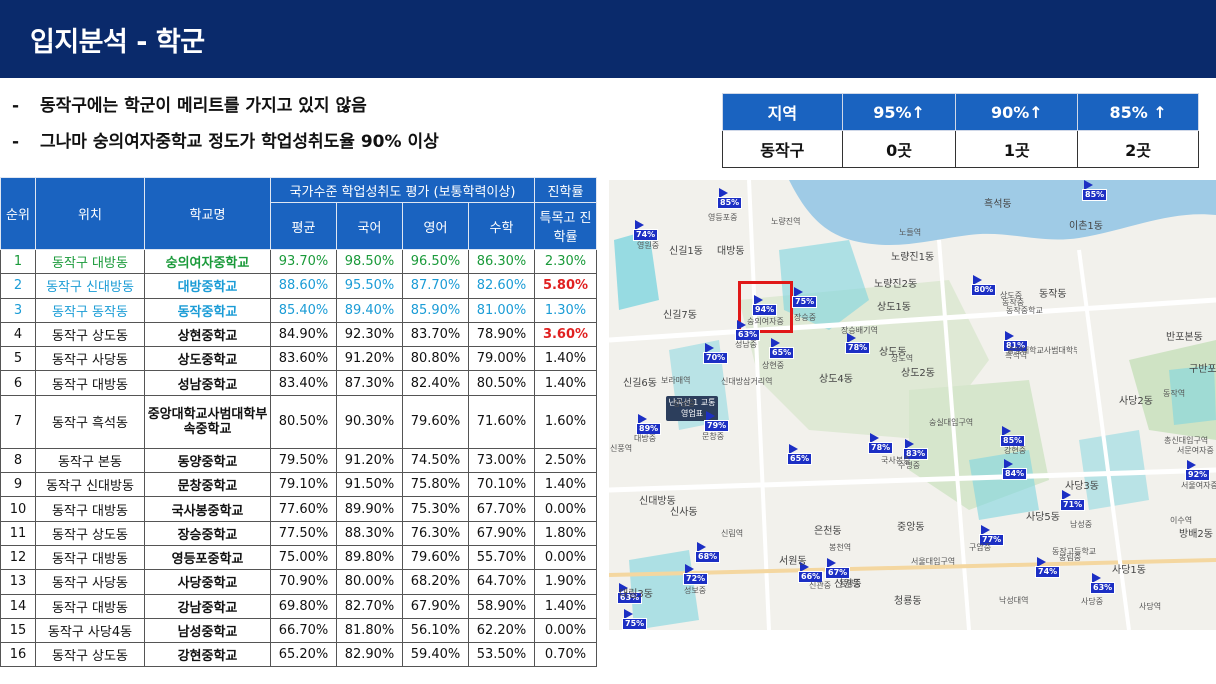 This screenshot has width=1216, height=684. What do you see at coordinates (369, 460) in the screenshot?
I see `cell-korean: 91.20%` at bounding box center [369, 460].